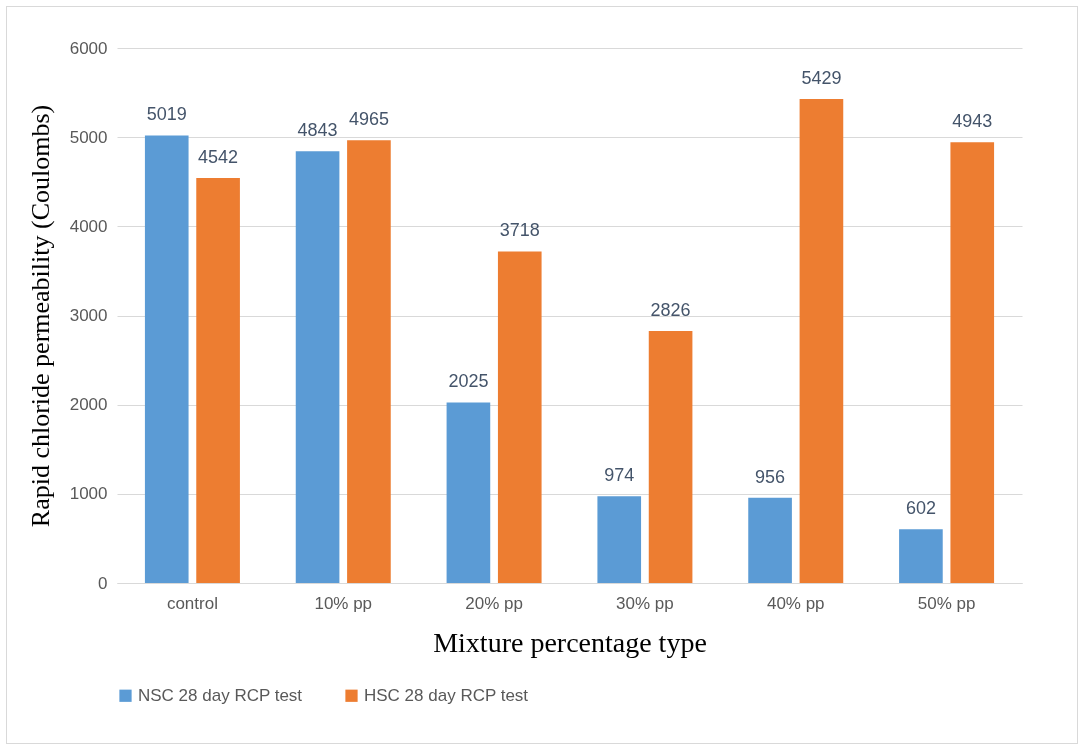 Image resolution: width=1086 pixels, height=752 pixels. Describe the element at coordinates (88, 405) in the screenshot. I see `y-tick-label: 2000` at that location.